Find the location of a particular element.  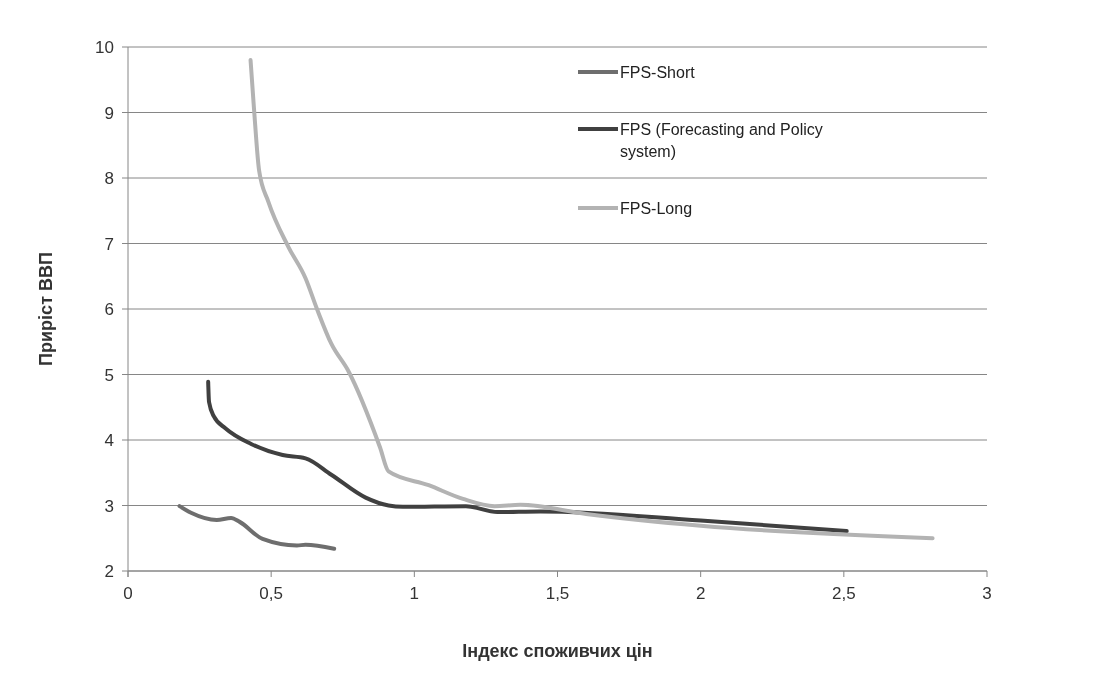

x-tick-label: 3 is located at coordinates (987, 593).